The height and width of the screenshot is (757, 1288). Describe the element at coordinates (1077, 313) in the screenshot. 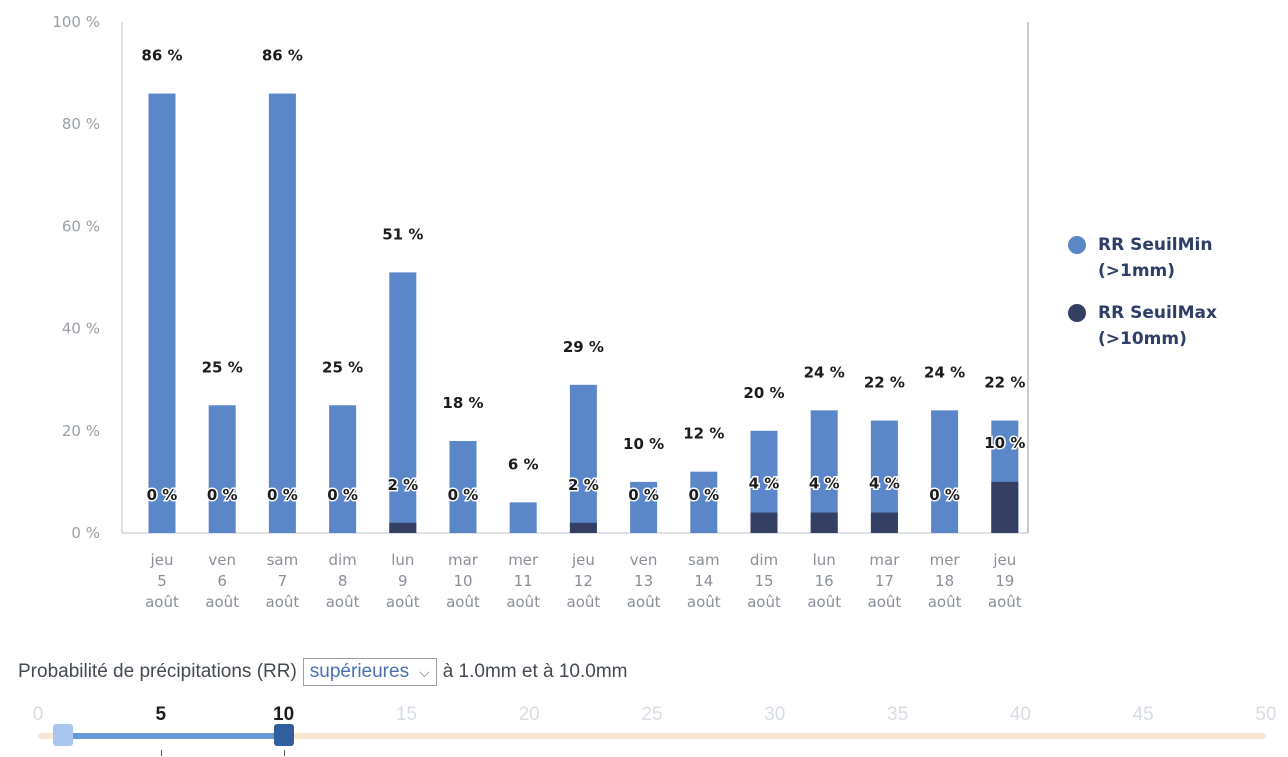

I see `legend-dot-seuilmax` at that location.